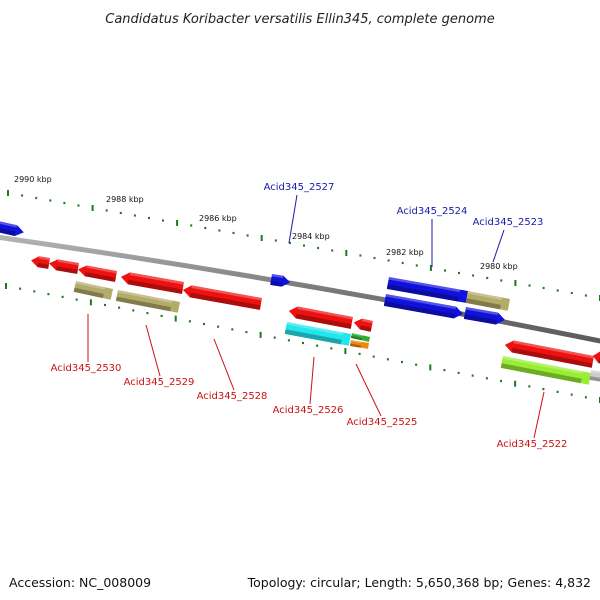  Describe the element at coordinates (159, 382) in the screenshot. I see `gene-label-reverse: Acid345_2529` at that location.